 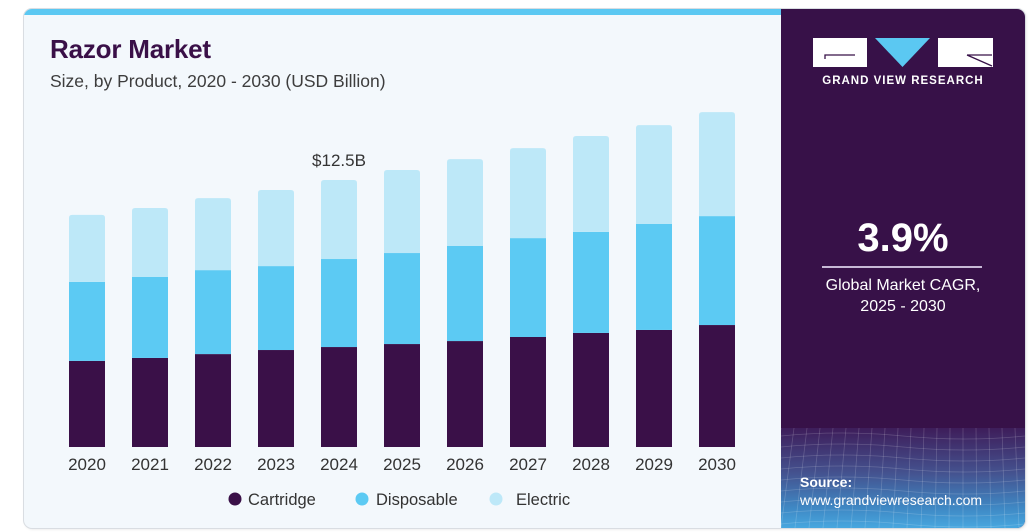 What do you see at coordinates (150, 242) in the screenshot?
I see `bar-segment-electric-2021` at bounding box center [150, 242].